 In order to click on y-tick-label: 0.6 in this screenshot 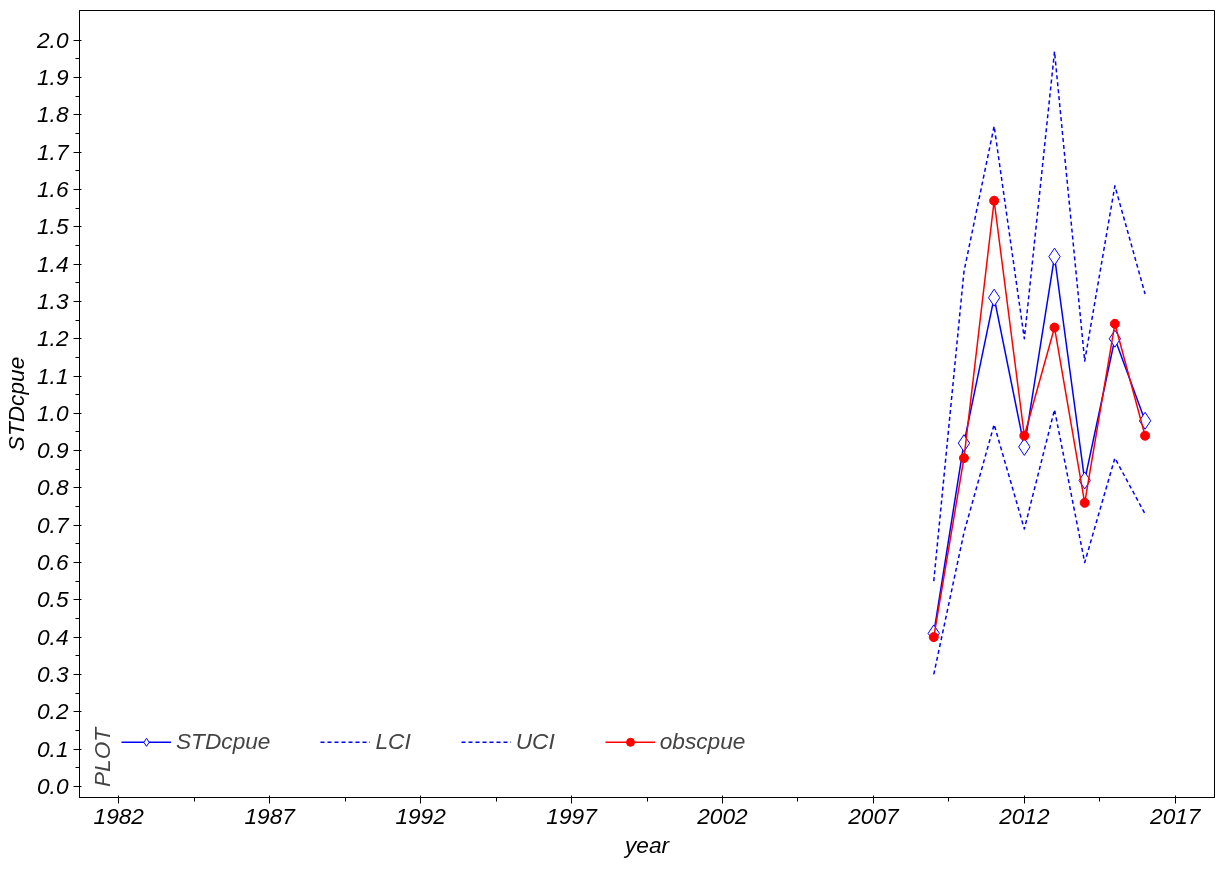, I will do `click(53, 562)`.